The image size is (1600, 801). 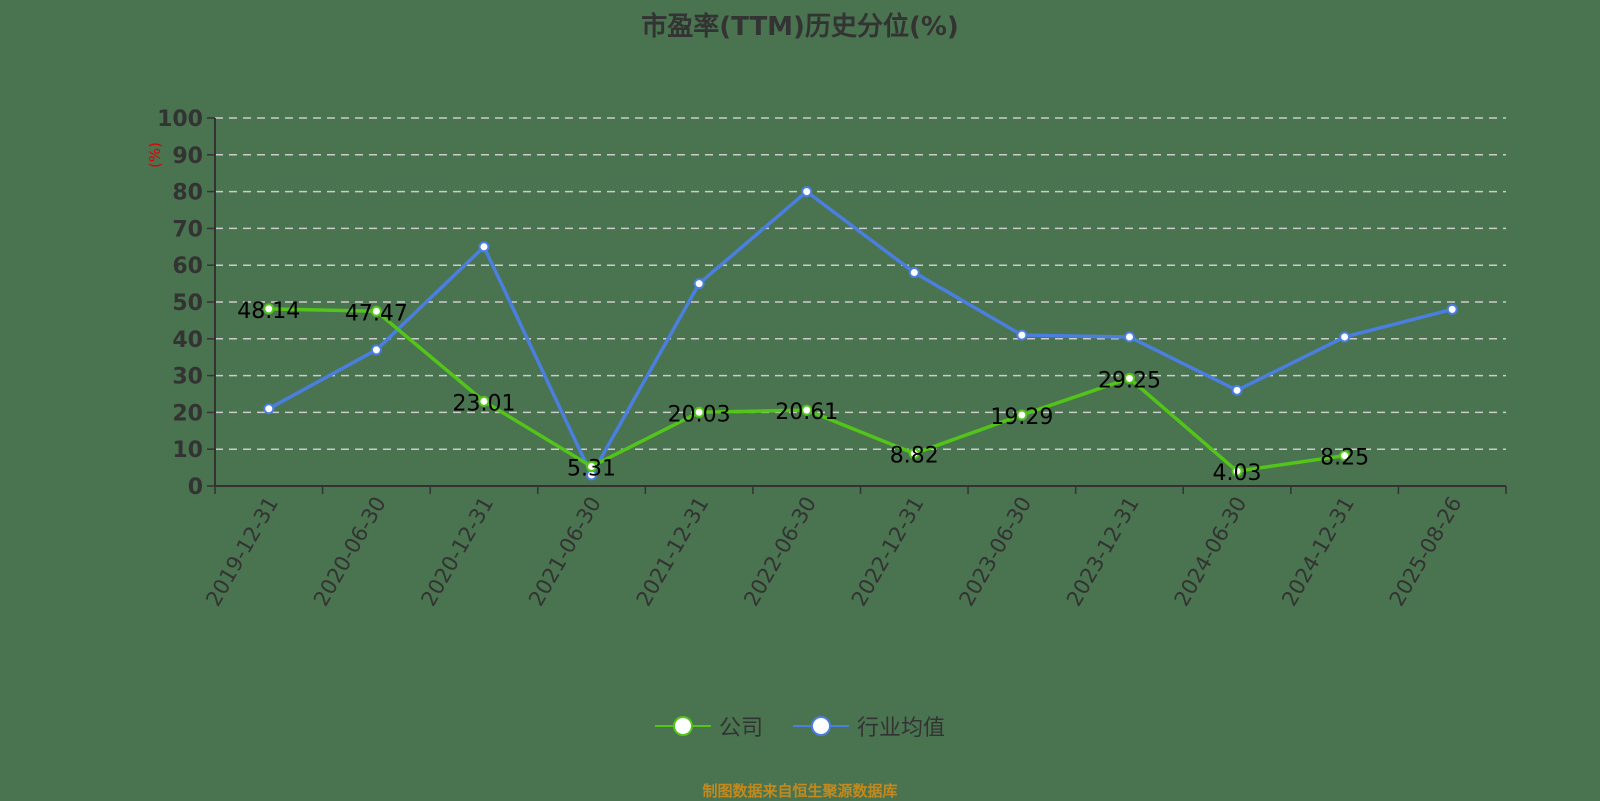 I want to click on y-tick-label: 10, so click(x=187, y=450).